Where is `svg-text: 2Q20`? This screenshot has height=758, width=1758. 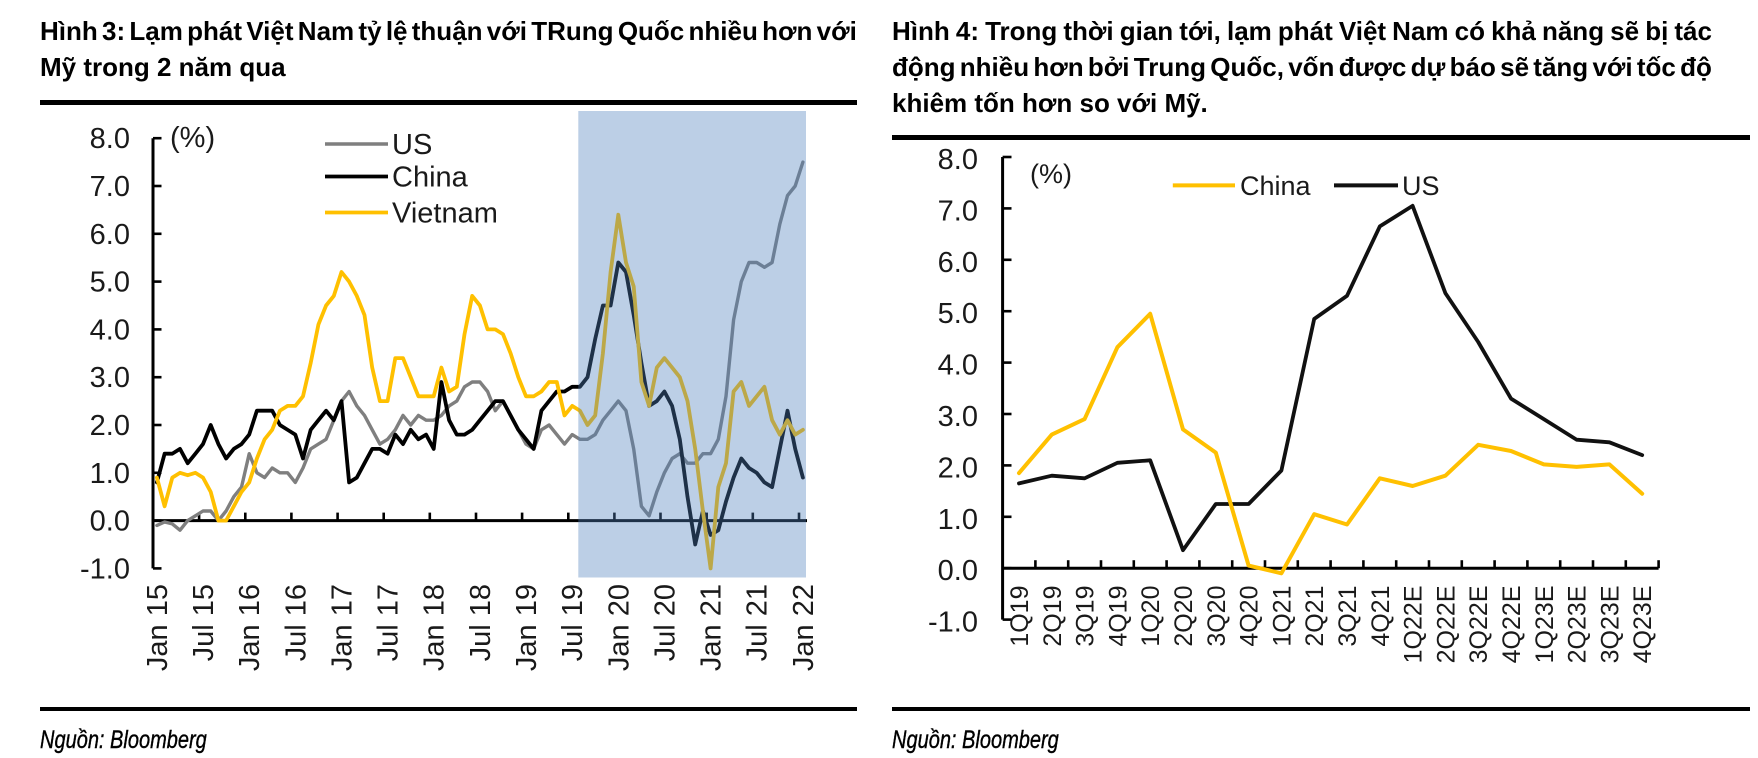
svg-text: 2Q20 is located at coordinates (1184, 616).